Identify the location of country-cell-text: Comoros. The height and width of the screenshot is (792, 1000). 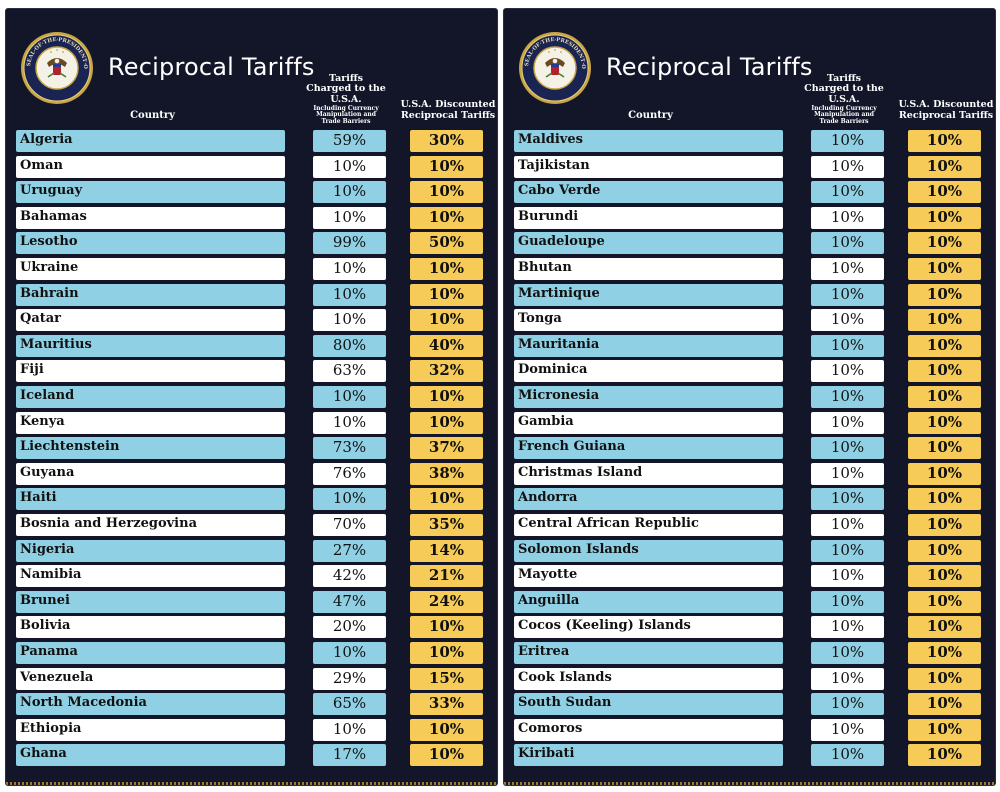
(550, 728).